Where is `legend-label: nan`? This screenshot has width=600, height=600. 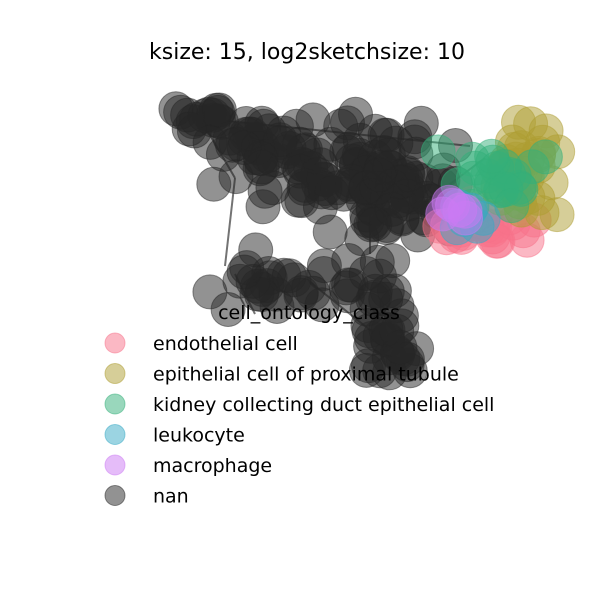 legend-label: nan is located at coordinates (171, 497).